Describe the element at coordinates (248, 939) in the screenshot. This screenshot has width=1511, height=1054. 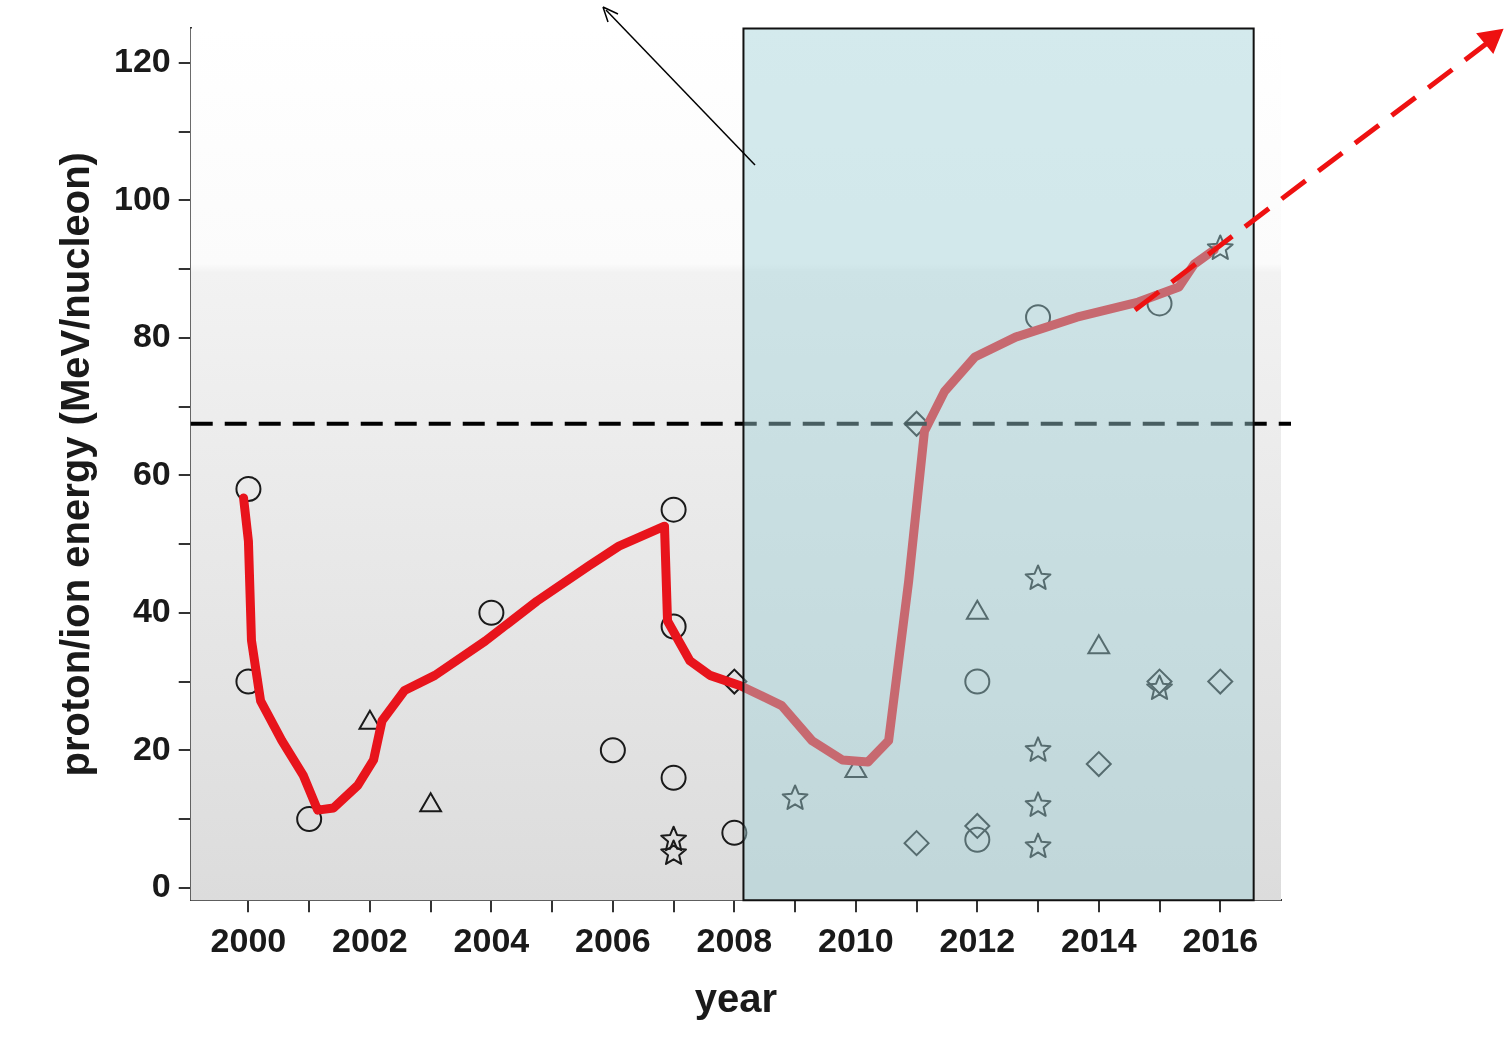
I see `x-tick-label: 2000` at that location.